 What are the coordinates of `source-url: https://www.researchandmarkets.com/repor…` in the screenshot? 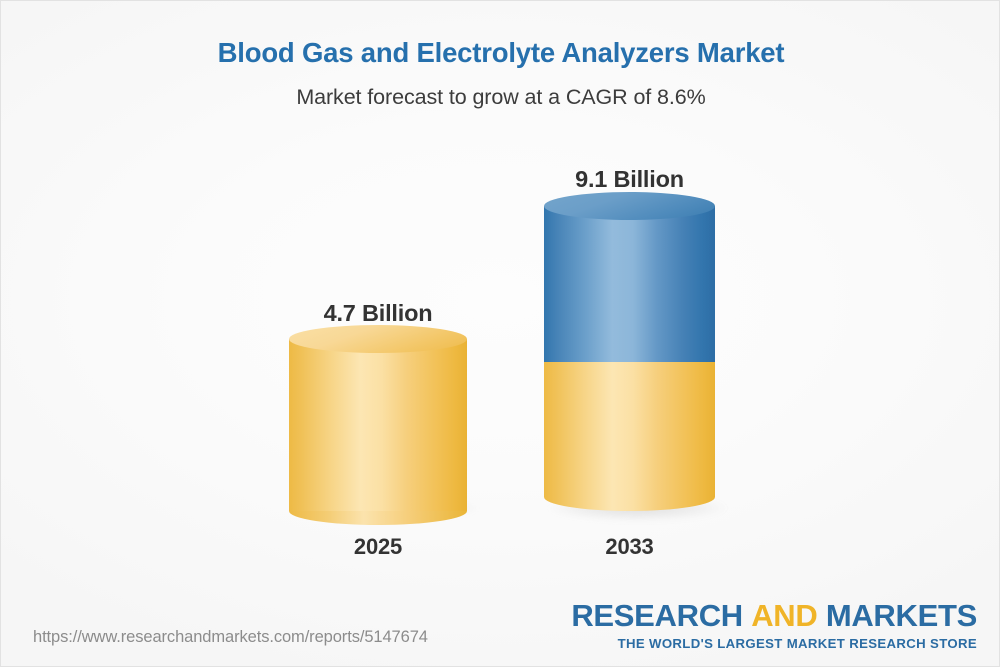 It's located at (230, 637).